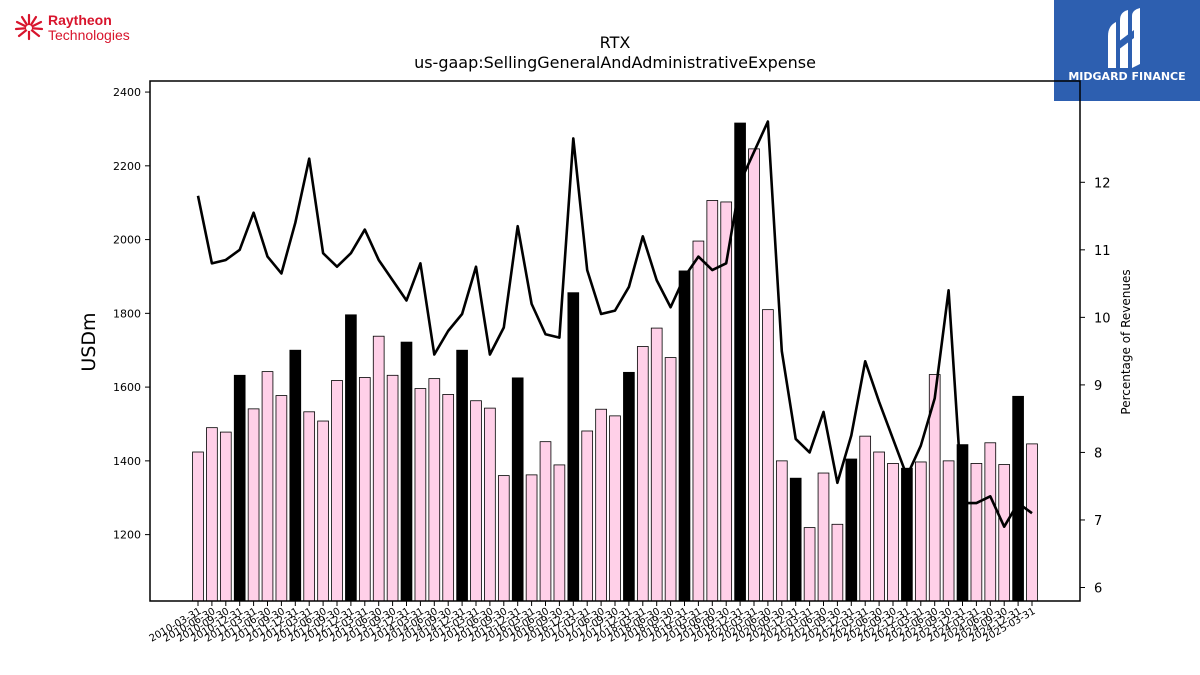 The width and height of the screenshot is (1200, 675). I want to click on company-name: Raytheon, so click(80, 20).